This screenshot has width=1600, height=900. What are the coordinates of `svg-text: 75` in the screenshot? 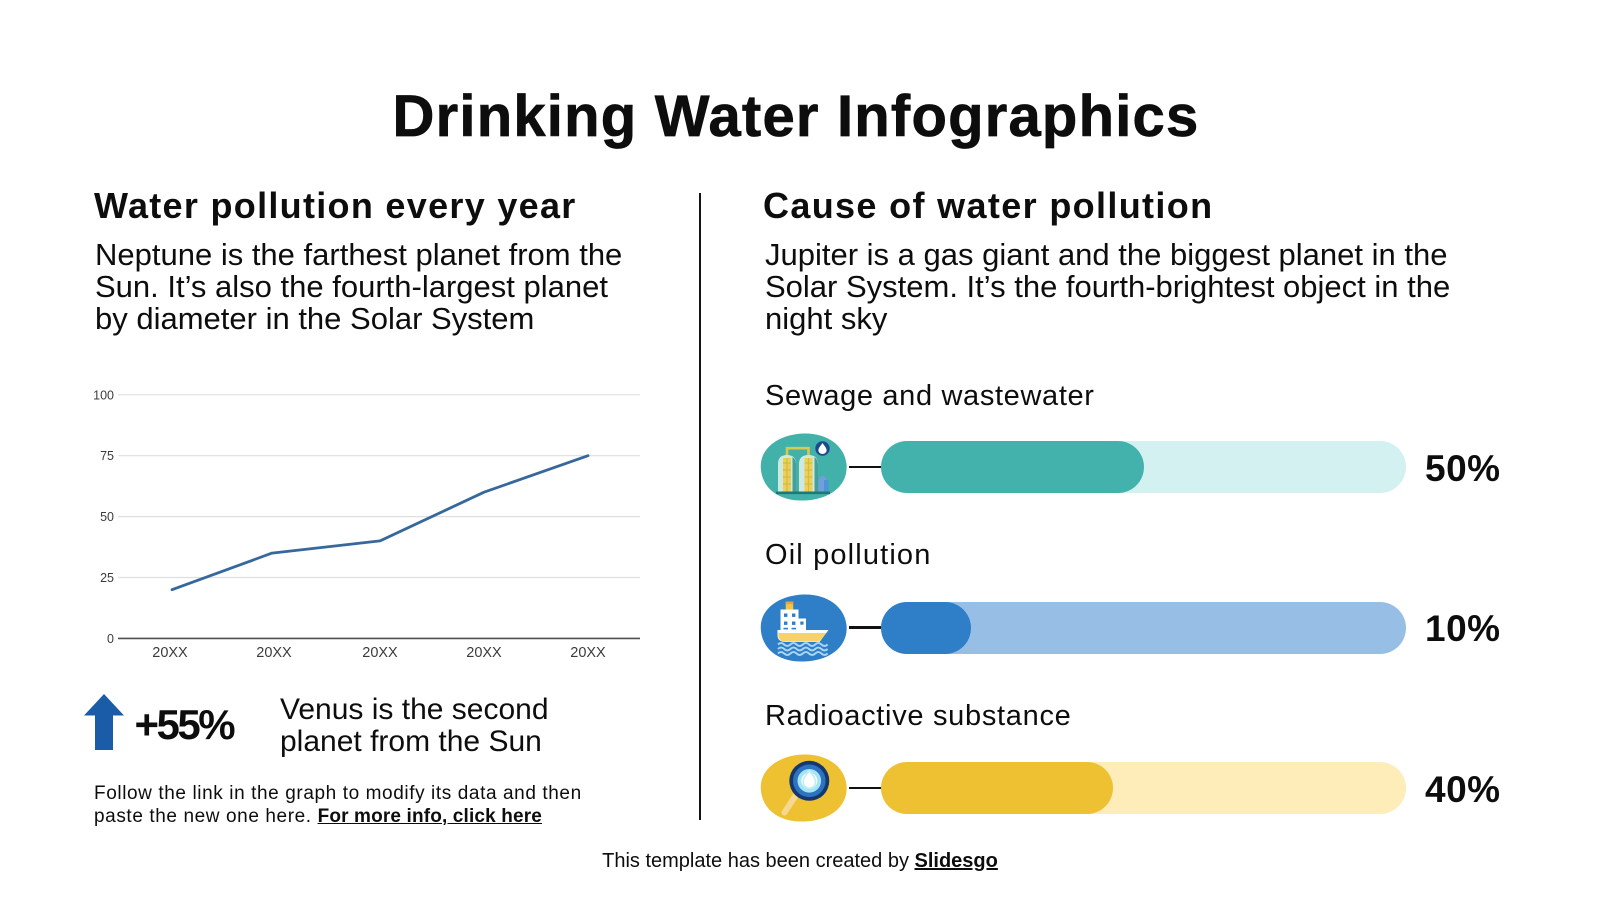 It's located at (107, 456).